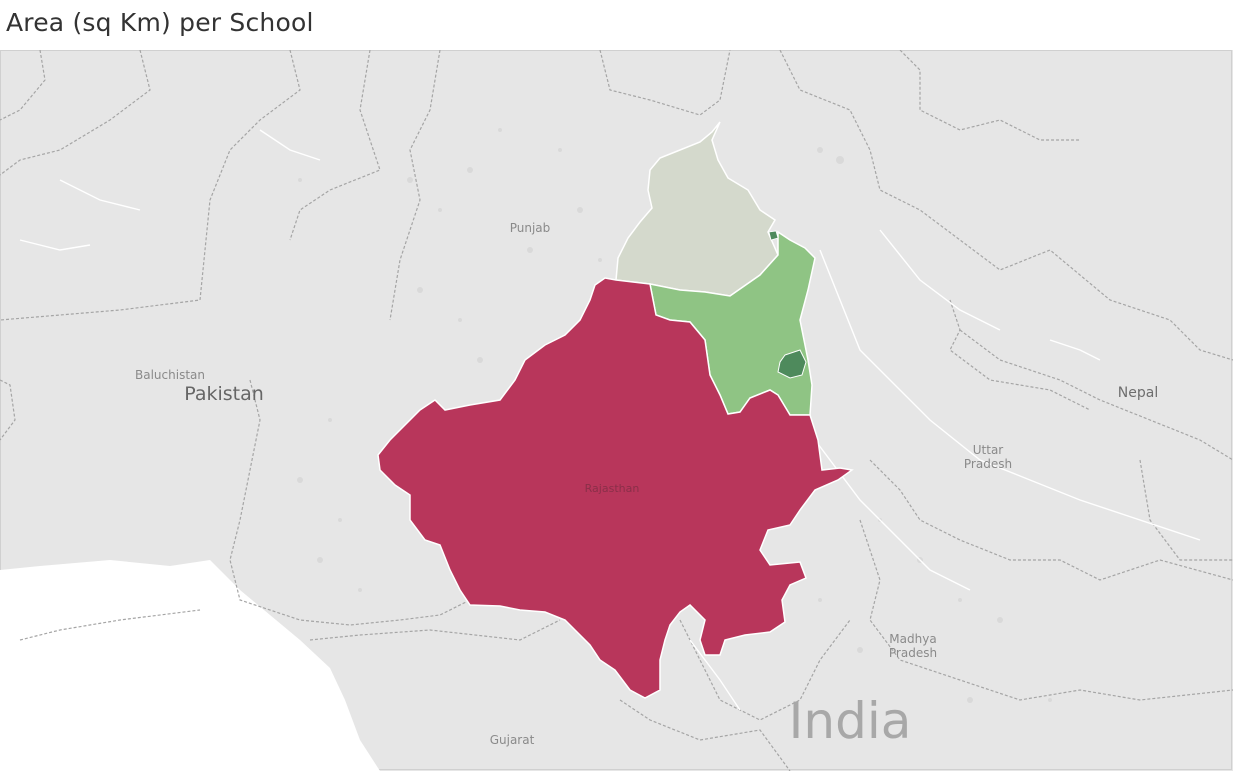 The image size is (1233, 776). Describe the element at coordinates (190, 665) in the screenshot. I see `arabian-sea` at that location.